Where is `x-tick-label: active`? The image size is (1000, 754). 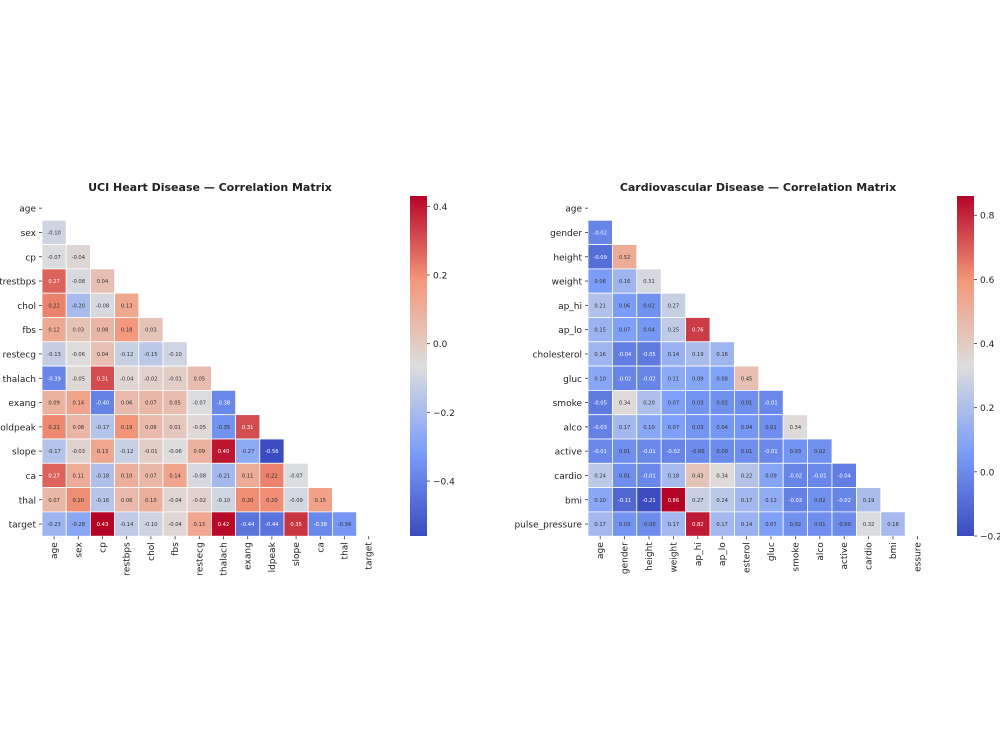
x-tick-label: active is located at coordinates (845, 556).